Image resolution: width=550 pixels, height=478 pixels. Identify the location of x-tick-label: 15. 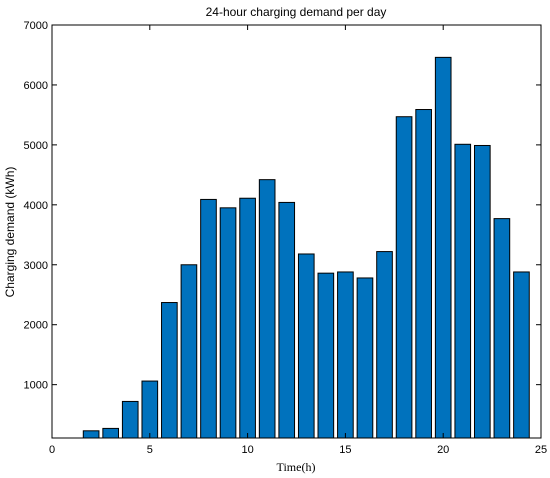
(345, 450).